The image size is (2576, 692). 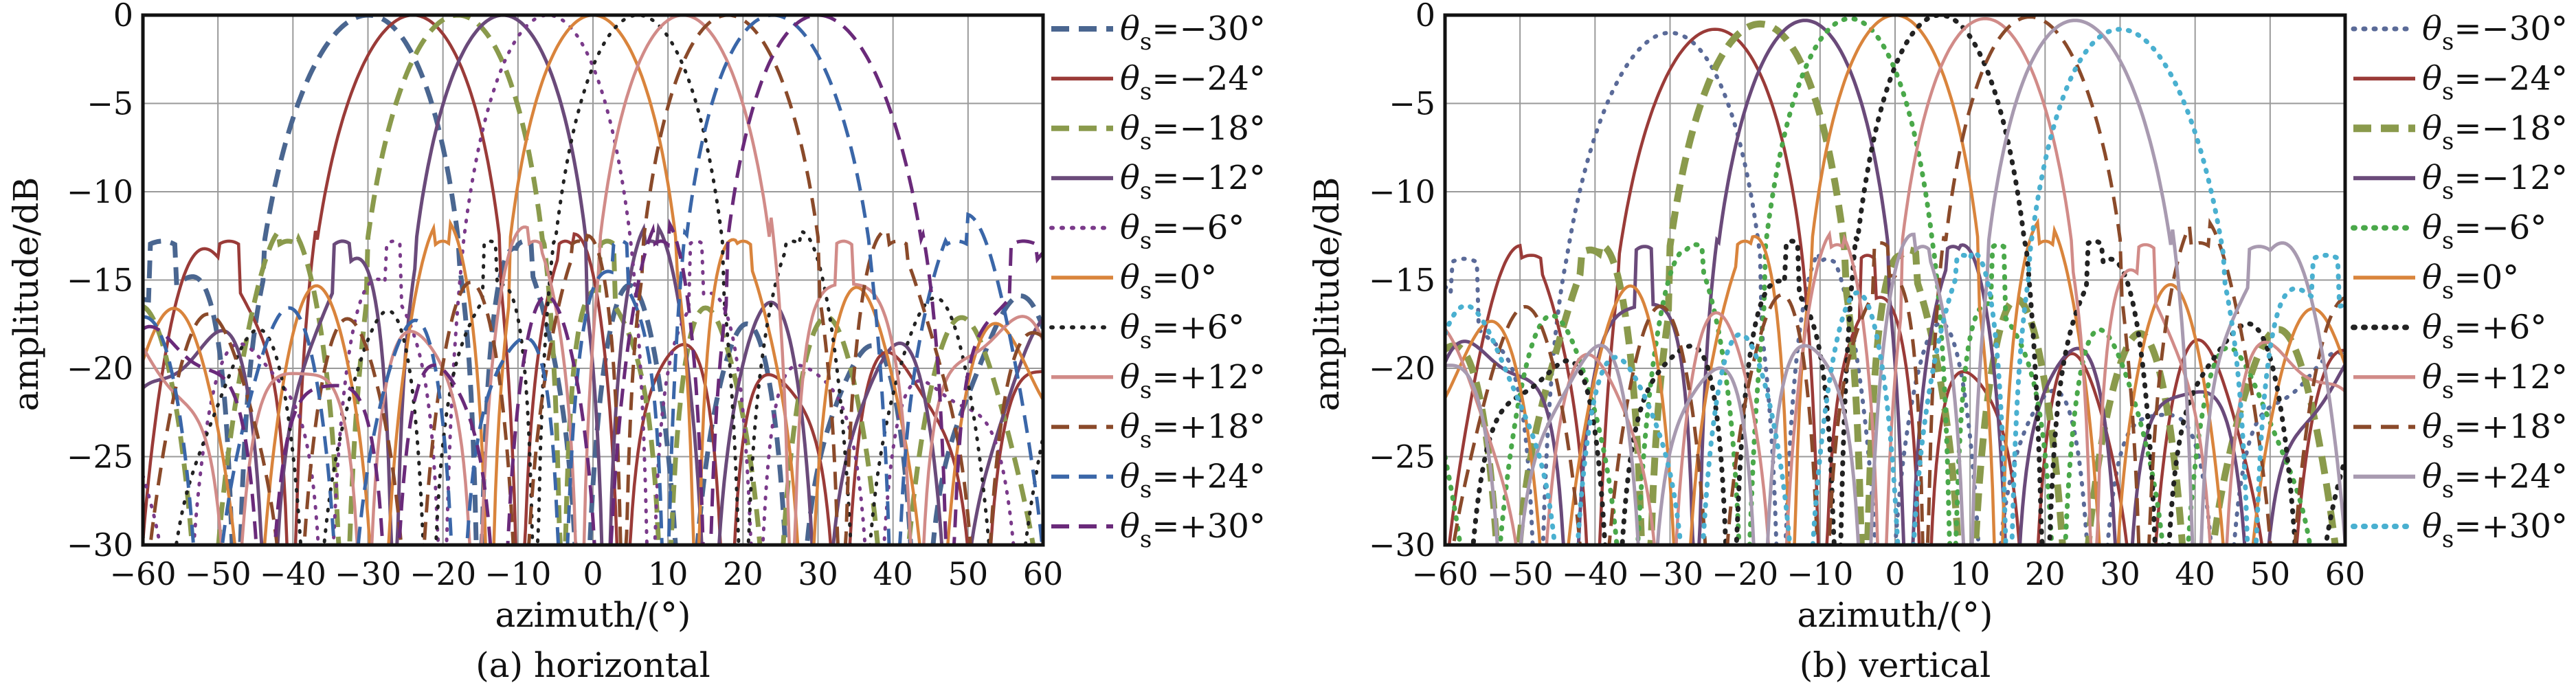 I want to click on legend-item: θs=+12°, so click(x=2460, y=381).